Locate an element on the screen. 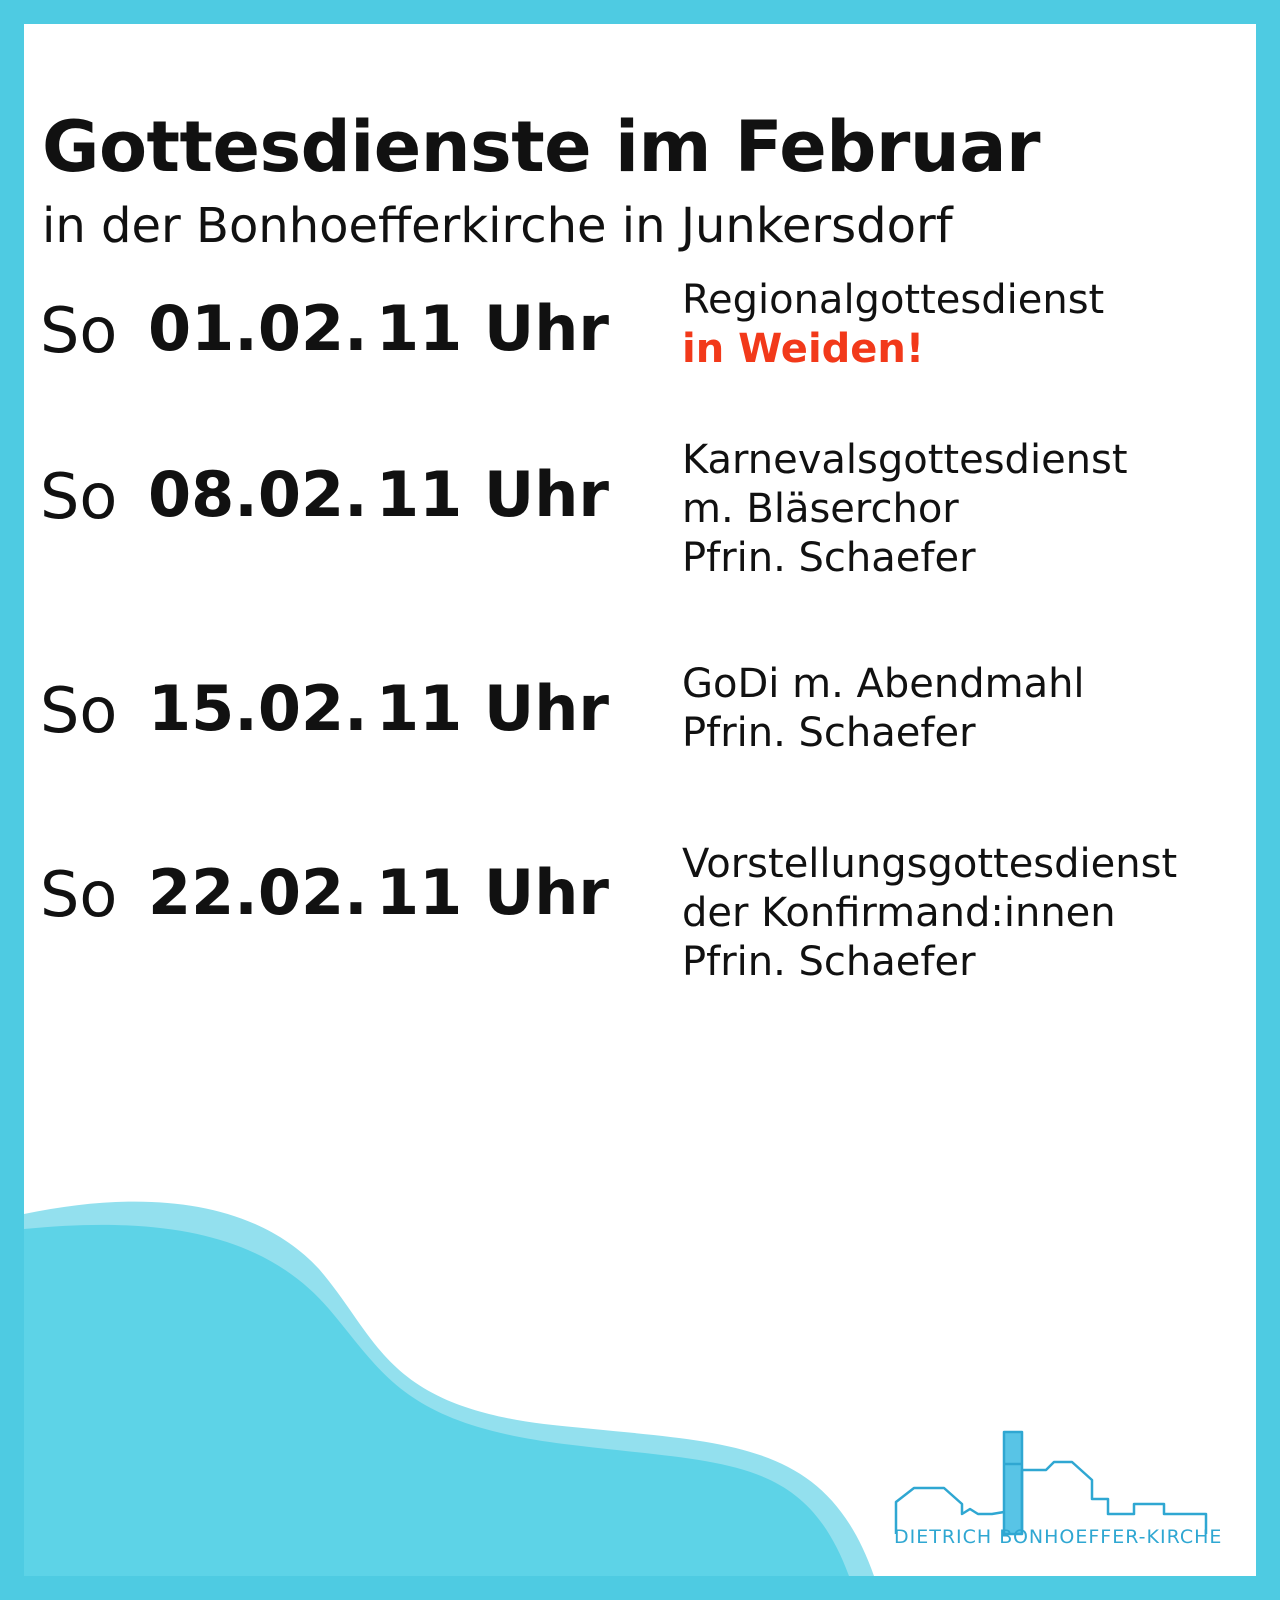  event-date: 22.02. is located at coordinates (258, 892).